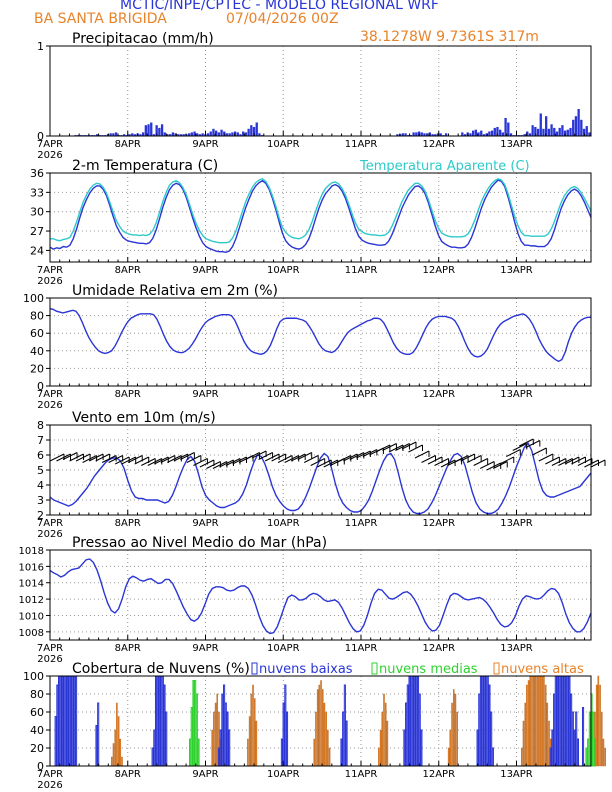 Image resolution: width=612 pixels, height=792 pixels. I want to click on x-tick-label: 7APR, so click(50, 774).